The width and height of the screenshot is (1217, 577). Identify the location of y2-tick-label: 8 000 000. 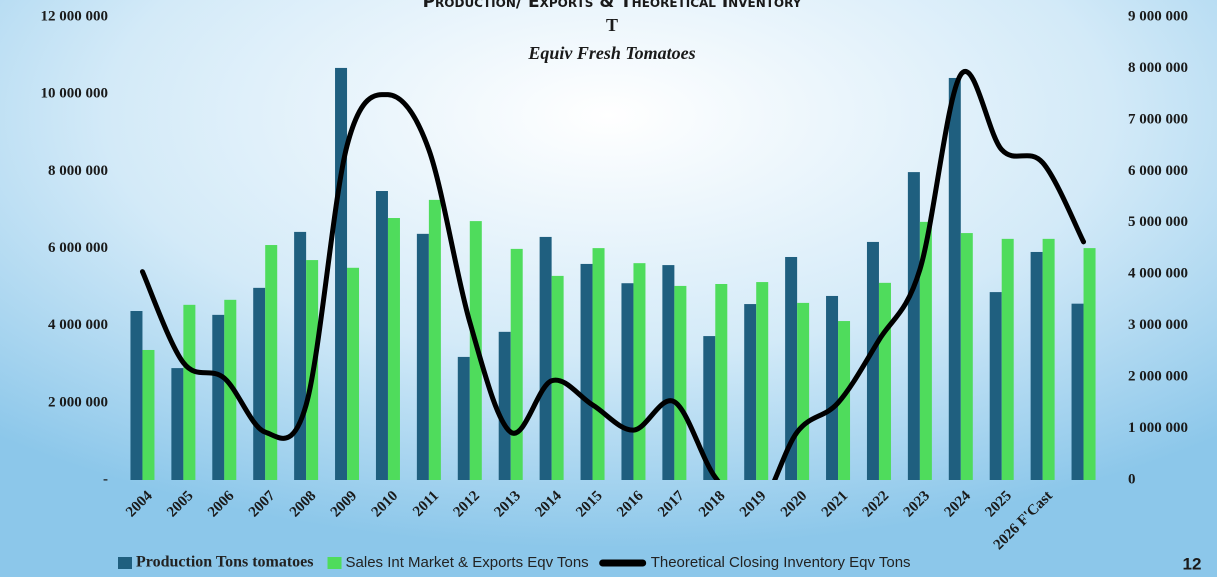
(1158, 68).